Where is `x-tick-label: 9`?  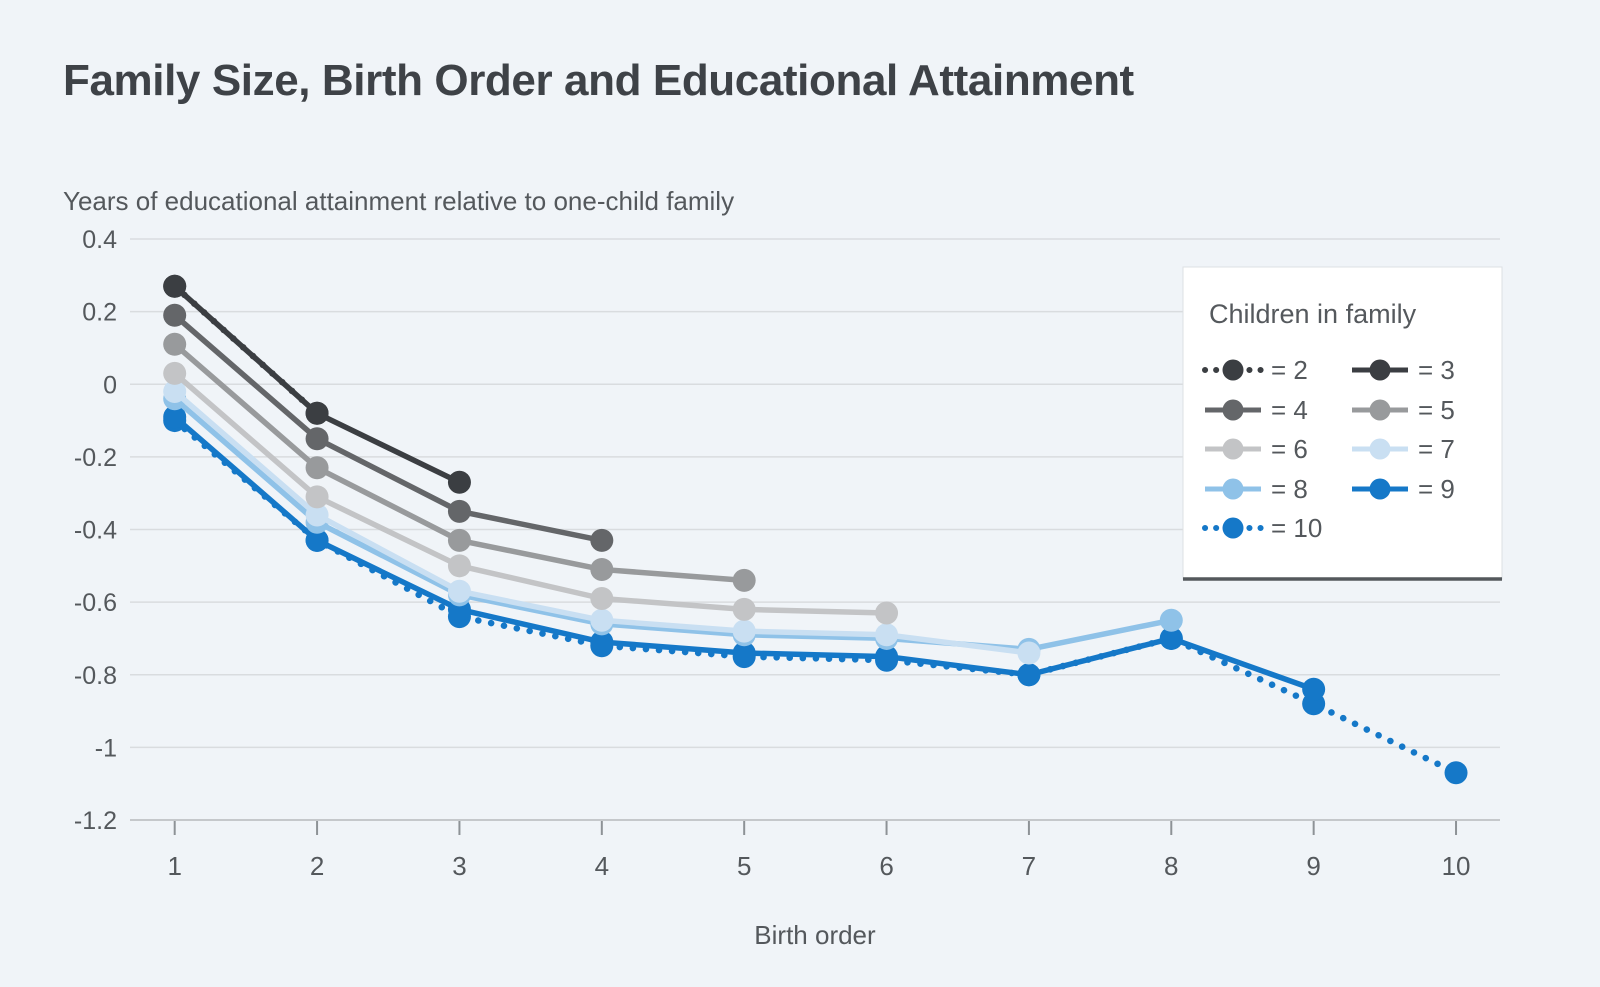 x-tick-label: 9 is located at coordinates (1313, 866).